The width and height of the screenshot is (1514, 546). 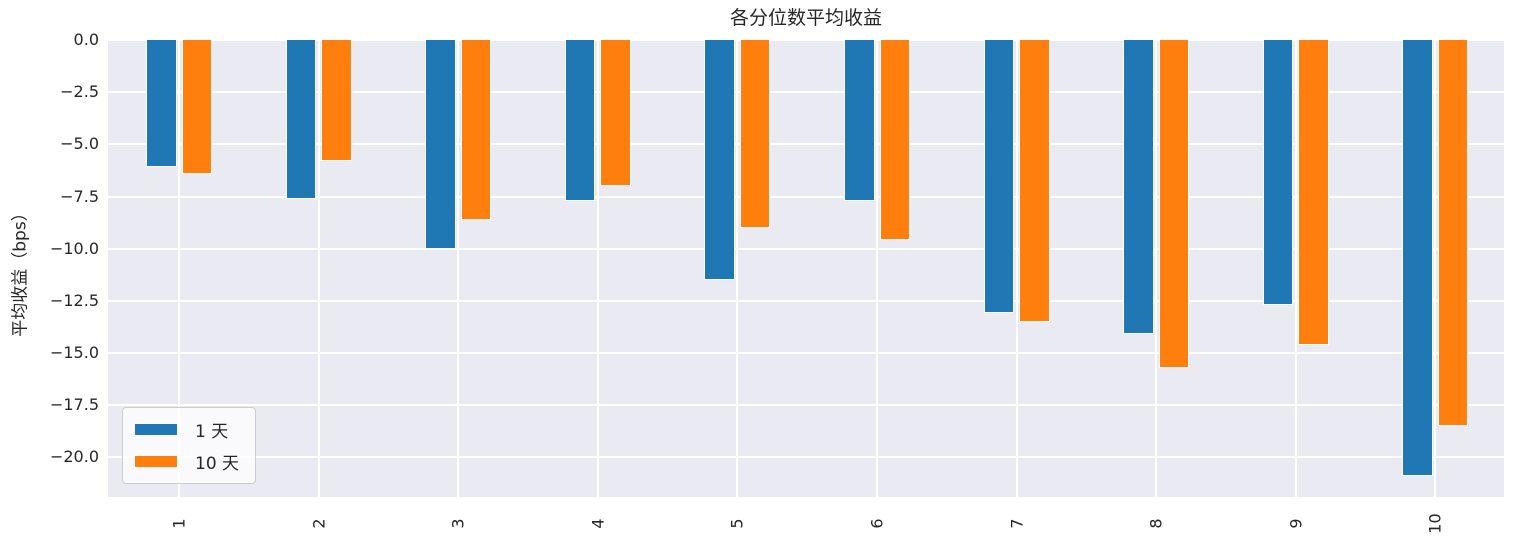 I want to click on x-tick-label: 1, so click(x=179, y=523).